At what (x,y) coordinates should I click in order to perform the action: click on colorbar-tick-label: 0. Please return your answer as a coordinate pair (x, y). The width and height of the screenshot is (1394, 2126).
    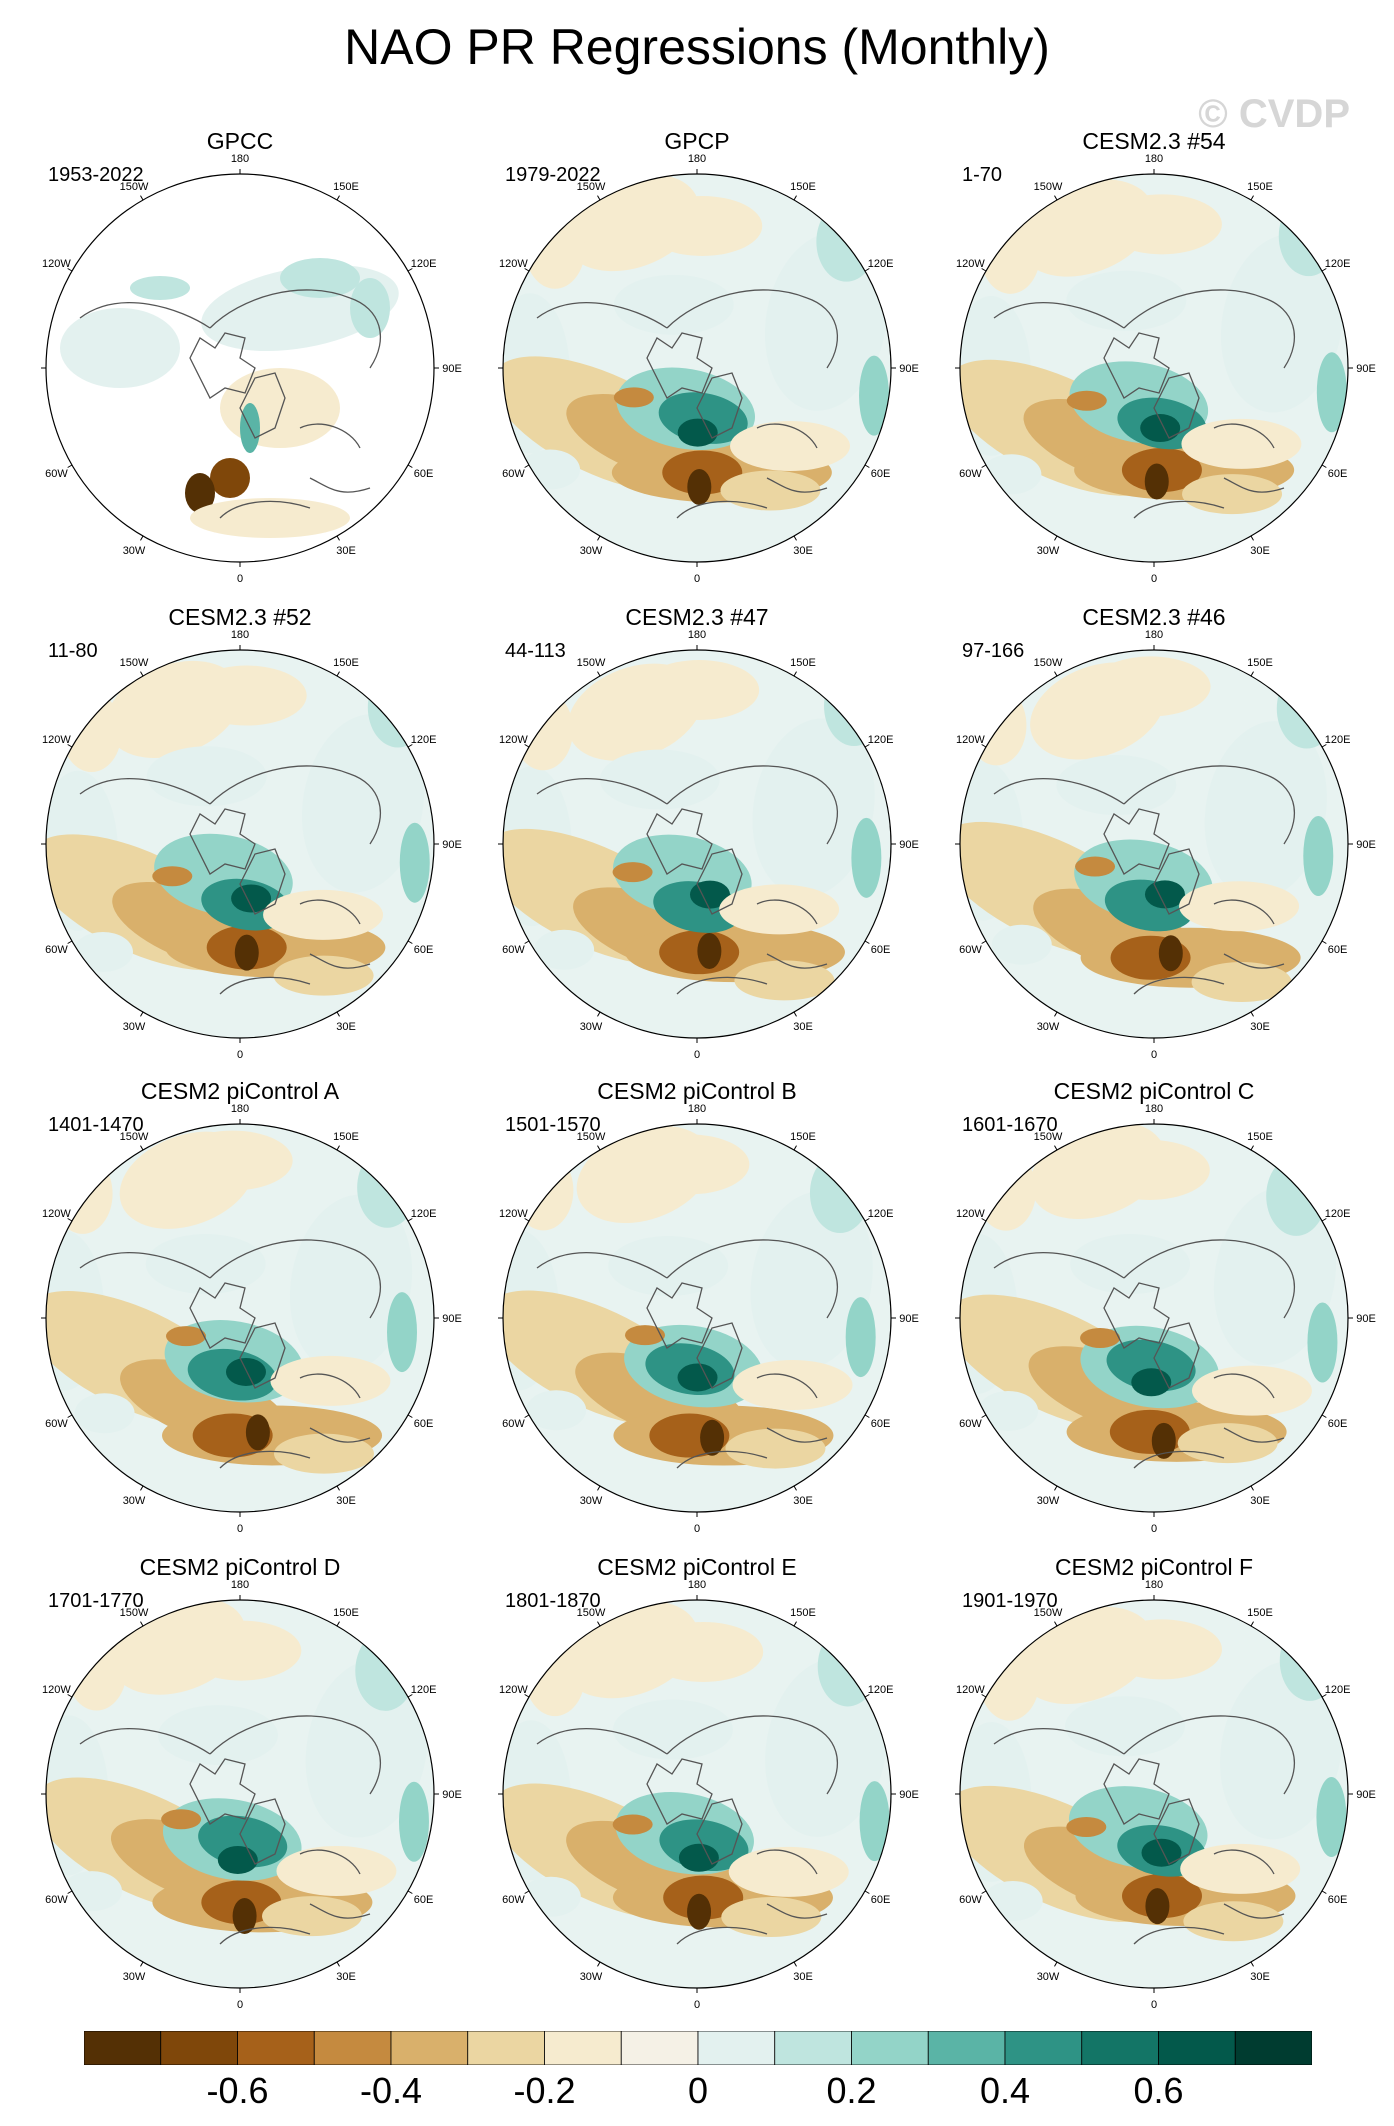
    Looking at the image, I should click on (698, 2090).